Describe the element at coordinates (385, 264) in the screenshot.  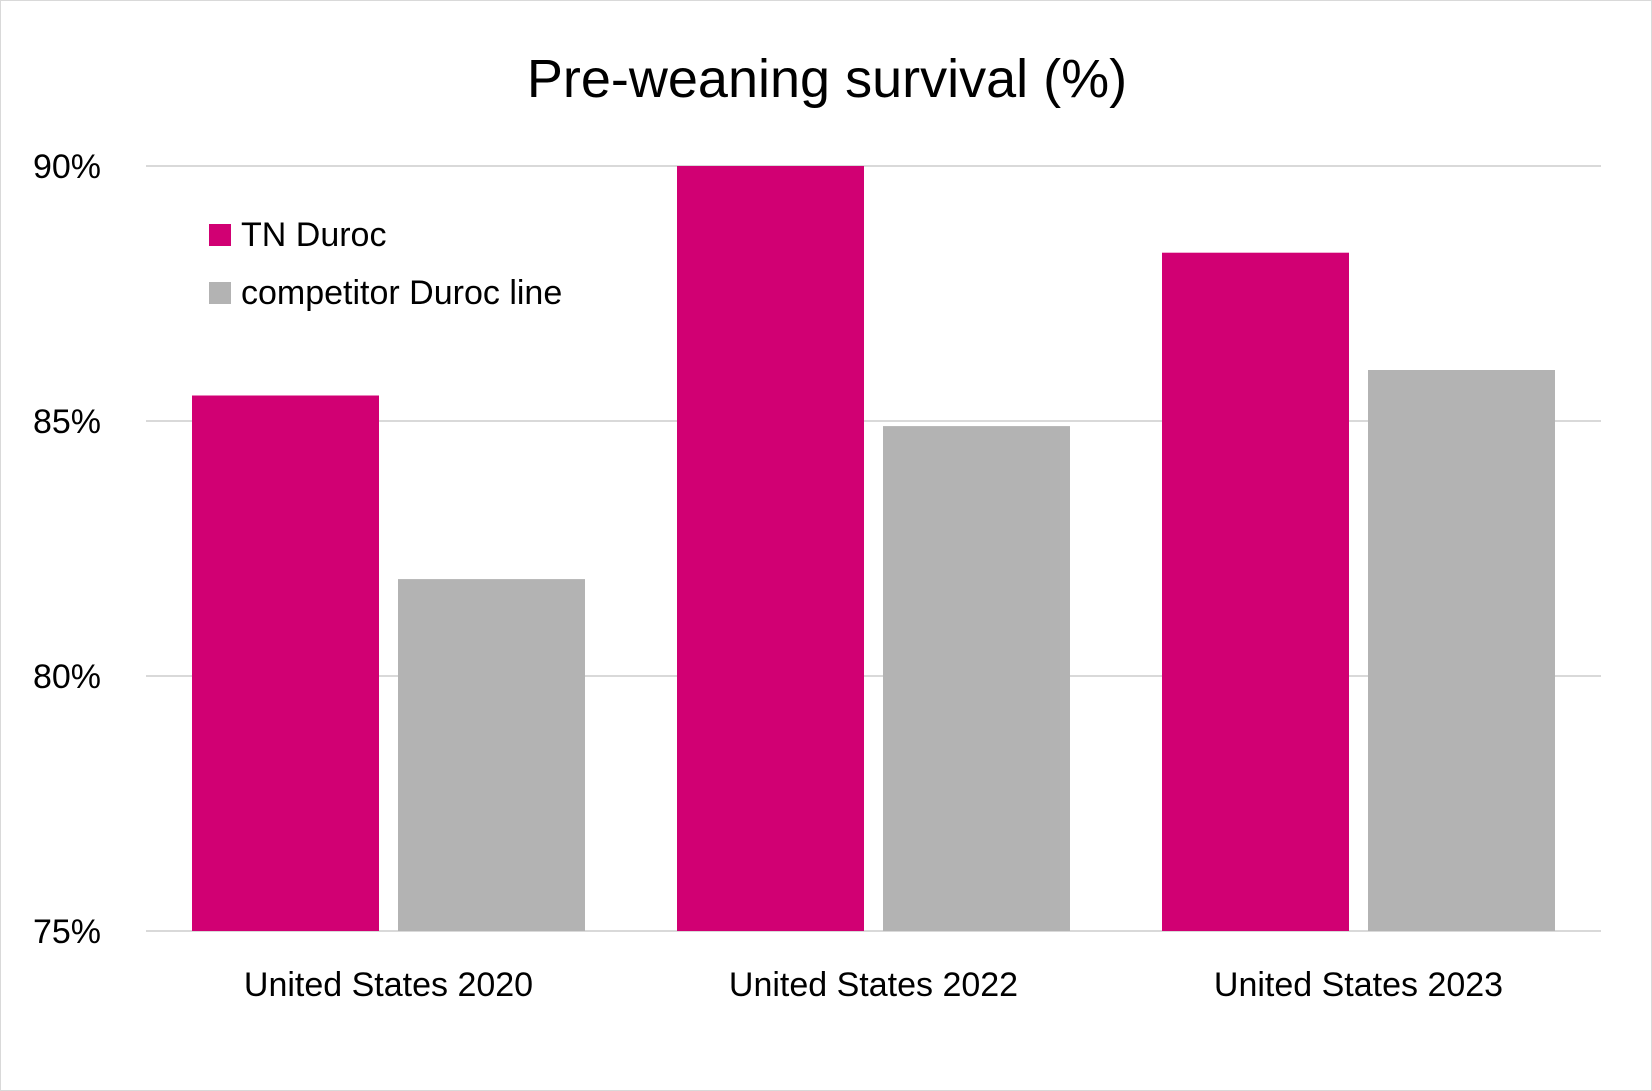
I see `legend: TN Duroc competitor Duroc line` at that location.